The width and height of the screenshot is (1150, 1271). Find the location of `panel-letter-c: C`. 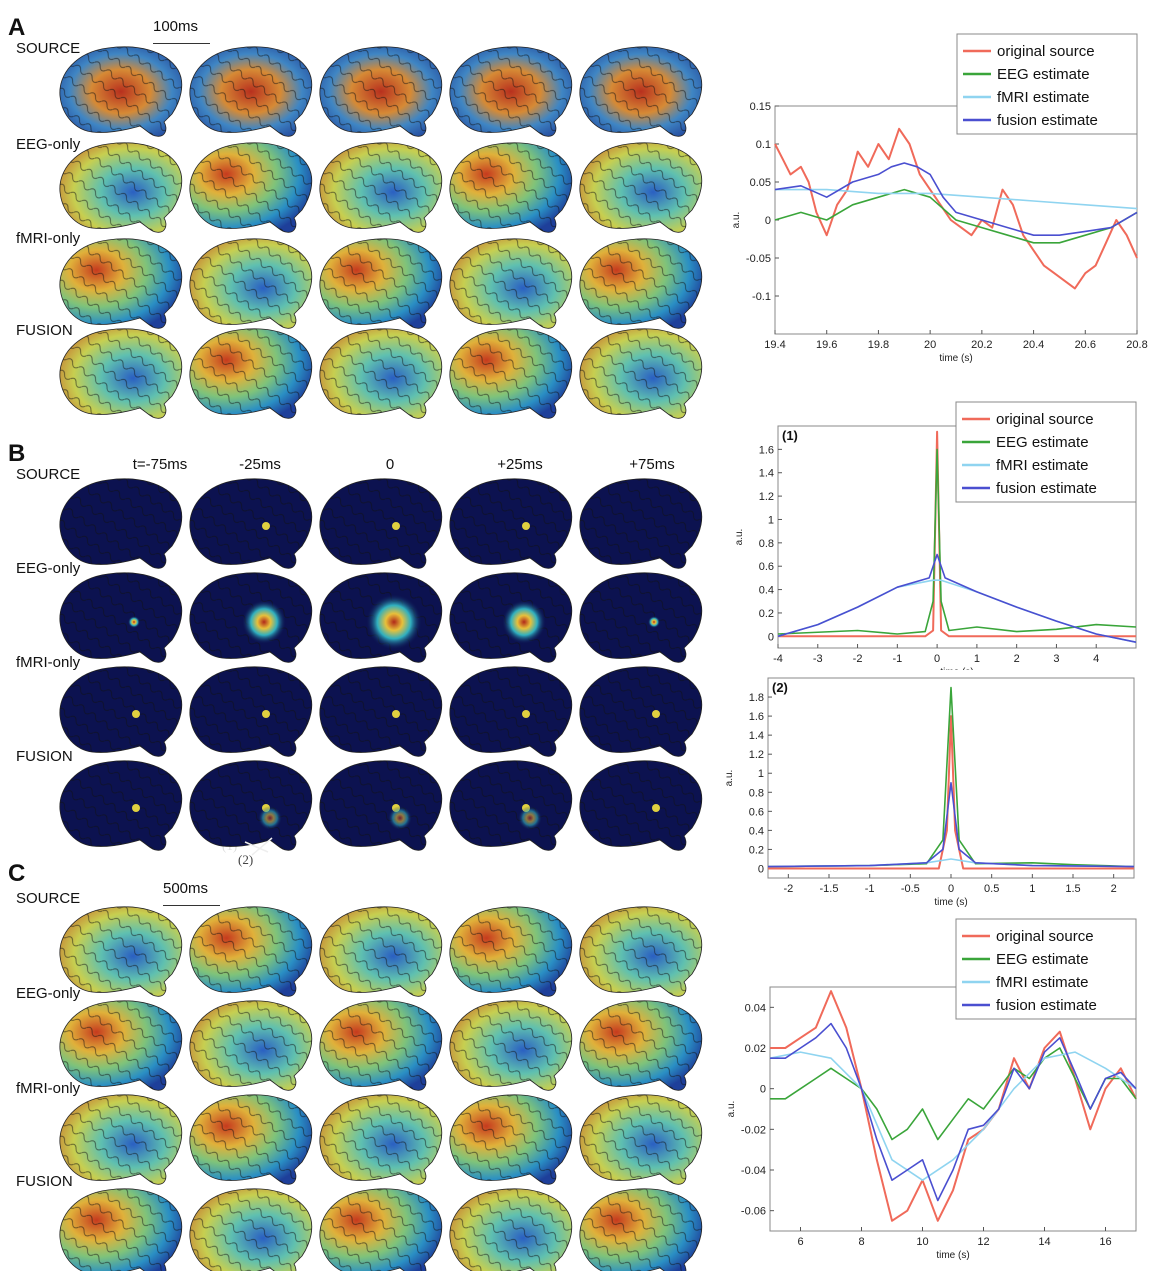

panel-letter-c: C is located at coordinates (17, 873).